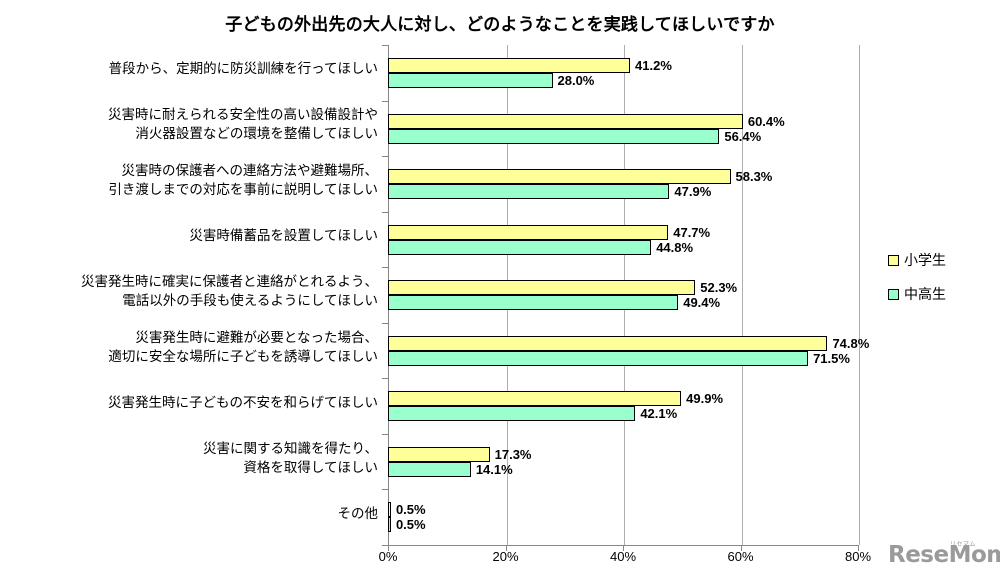 Image resolution: width=1000 pixels, height=582 pixels. Describe the element at coordinates (659, 414) in the screenshot. I see `bar-value-label: 42.1%` at that location.